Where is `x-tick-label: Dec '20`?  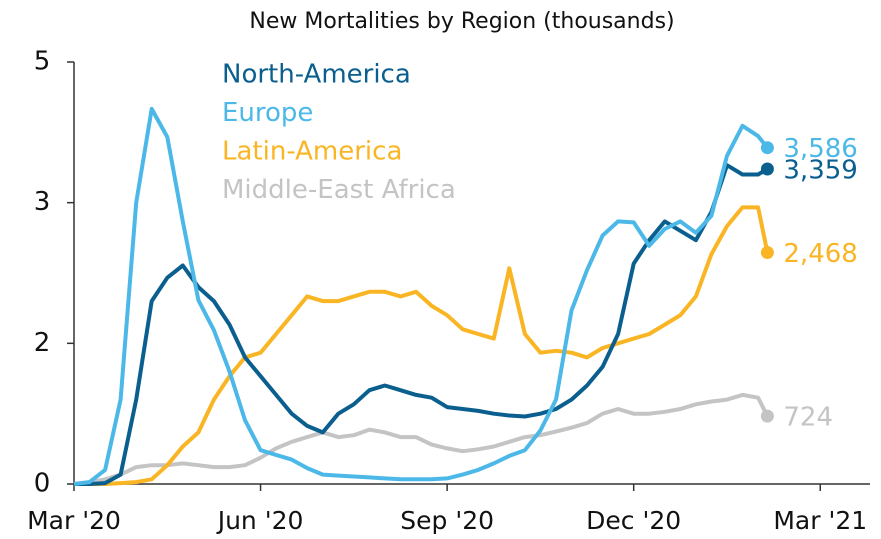 x-tick-label: Dec '20 is located at coordinates (633, 520).